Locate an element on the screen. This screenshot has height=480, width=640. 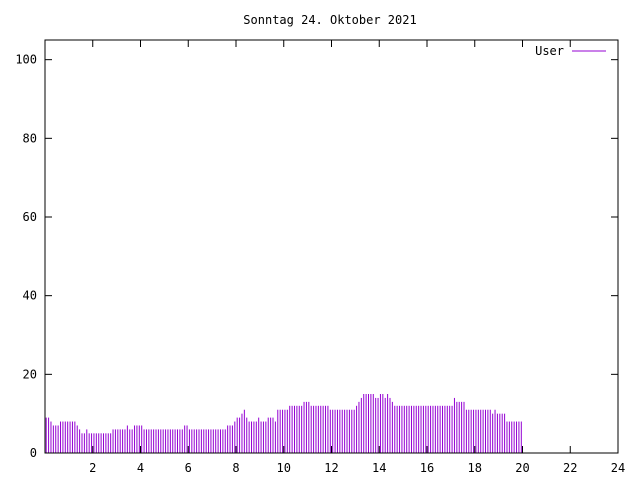
y-tick-label: 0 is located at coordinates (33, 453).